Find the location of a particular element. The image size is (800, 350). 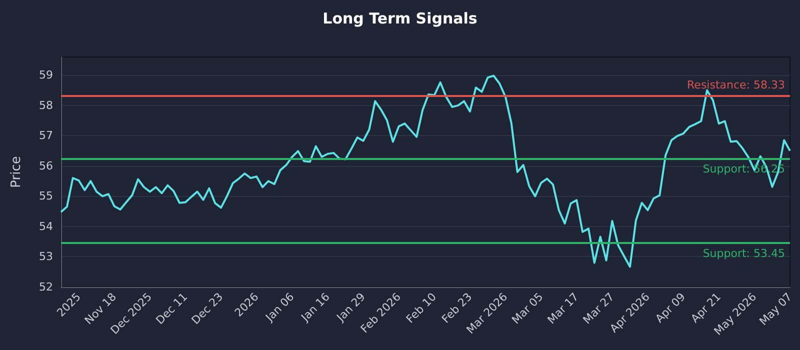

x-tick-label: Jan 06 is located at coordinates (279, 307).